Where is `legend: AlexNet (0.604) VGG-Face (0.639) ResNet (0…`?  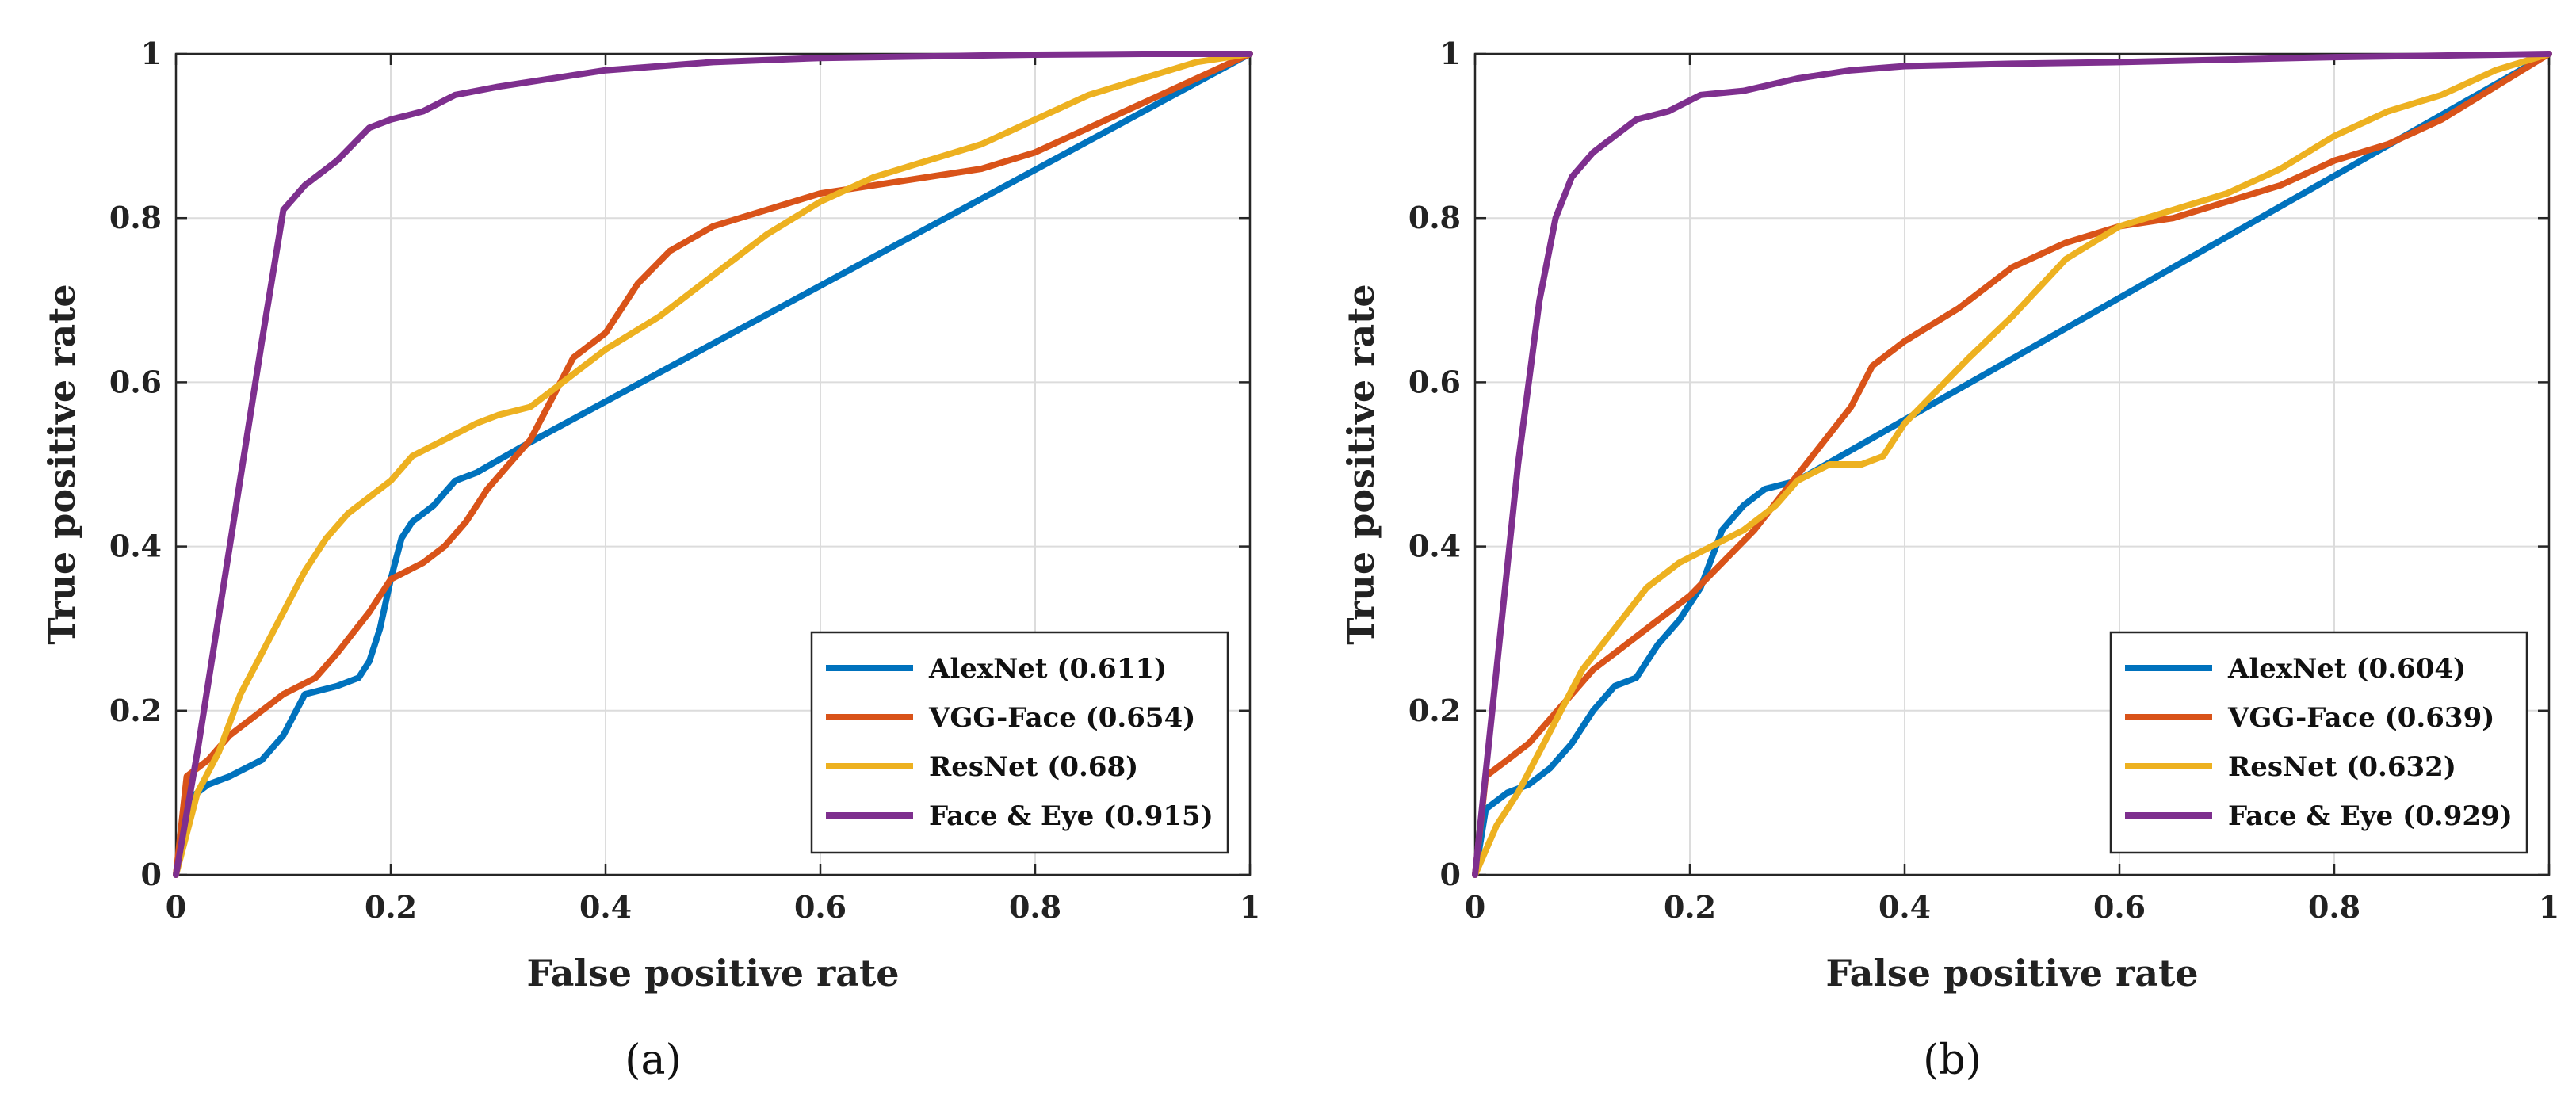
legend: AlexNet (0.604) VGG-Face (0.639) ResNet (0… is located at coordinates (2318, 742).